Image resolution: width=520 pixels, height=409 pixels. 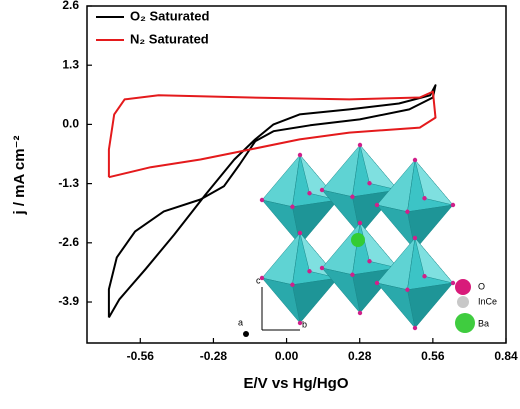 I want to click on y-axis-label: j / mA cm⁻², so click(x=19, y=175).